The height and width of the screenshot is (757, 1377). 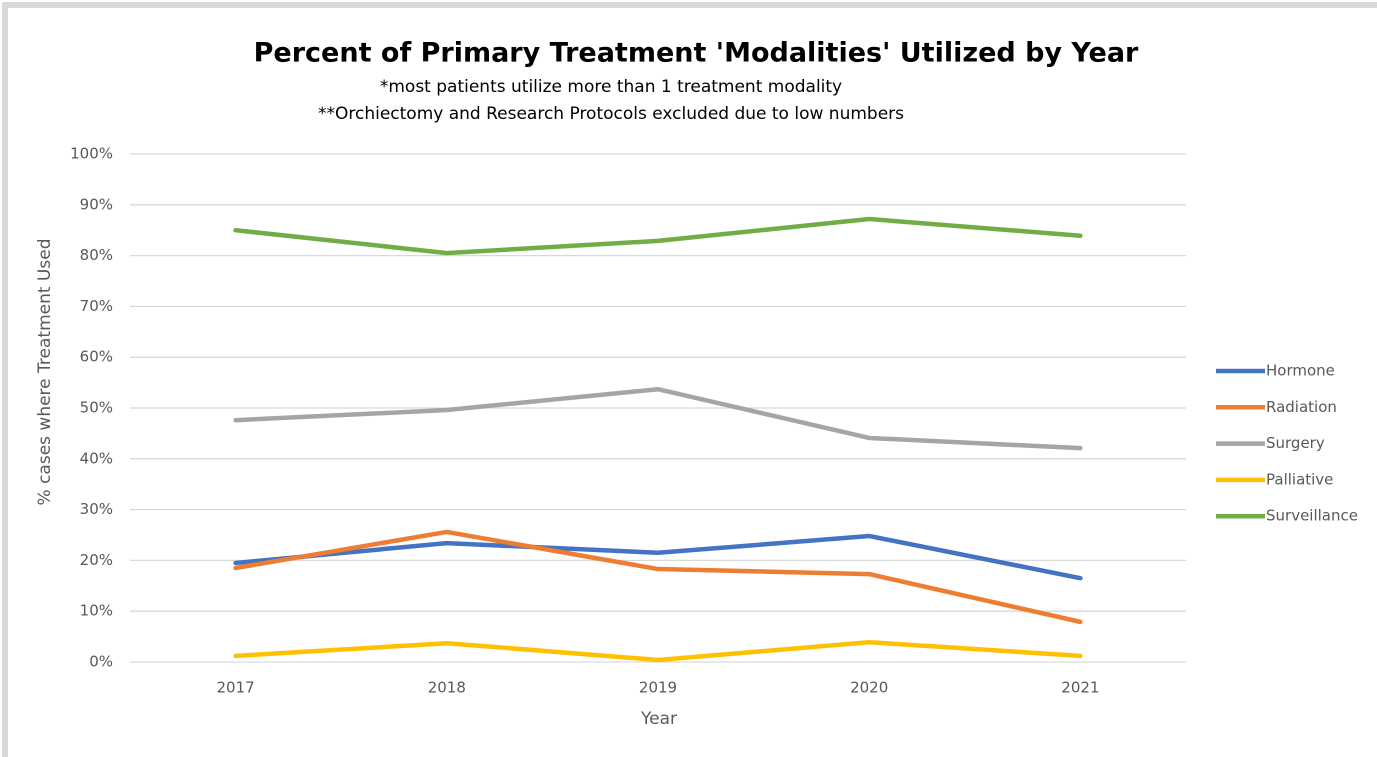 What do you see at coordinates (1080, 688) in the screenshot?
I see `x-tick-label: 2021` at bounding box center [1080, 688].